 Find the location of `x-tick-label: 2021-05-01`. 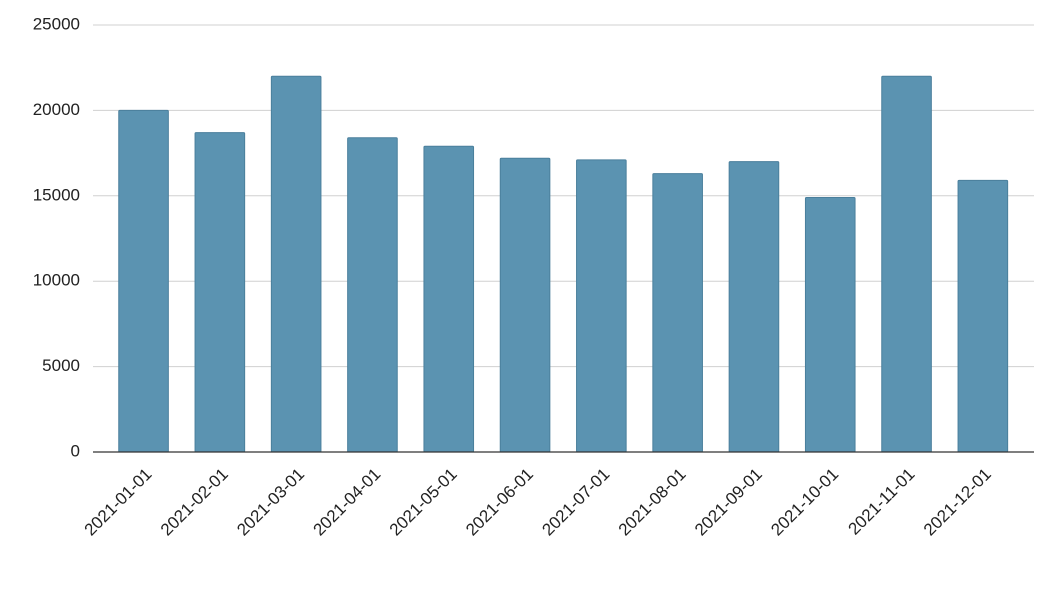

x-tick-label: 2021-05-01 is located at coordinates (423, 502).